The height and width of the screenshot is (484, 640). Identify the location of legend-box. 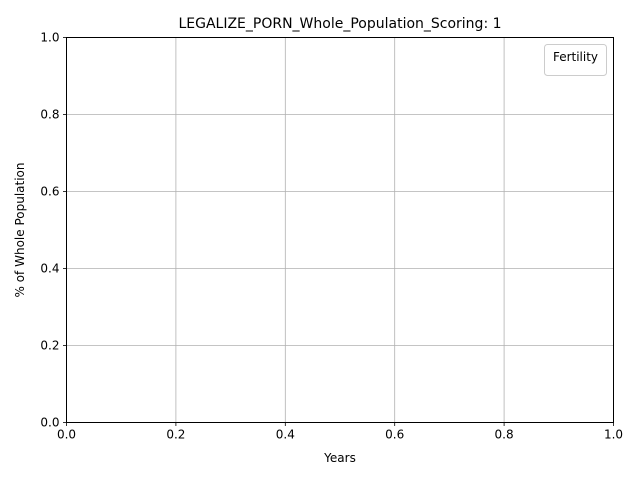
(575, 60).